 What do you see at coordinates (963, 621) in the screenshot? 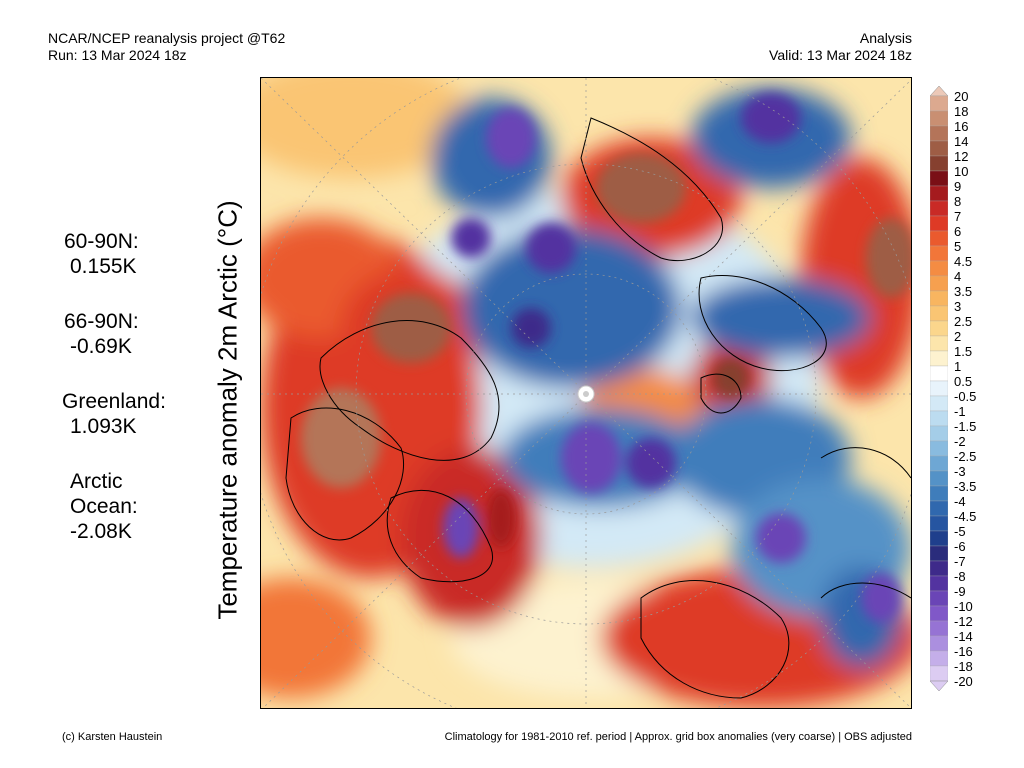
I see `colorbar-tick-label: -12` at bounding box center [963, 621].